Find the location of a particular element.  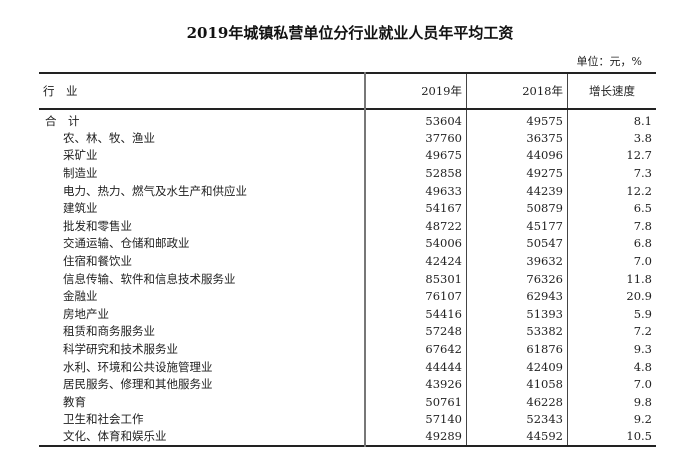

industry-cell: 教育 is located at coordinates (202, 401).